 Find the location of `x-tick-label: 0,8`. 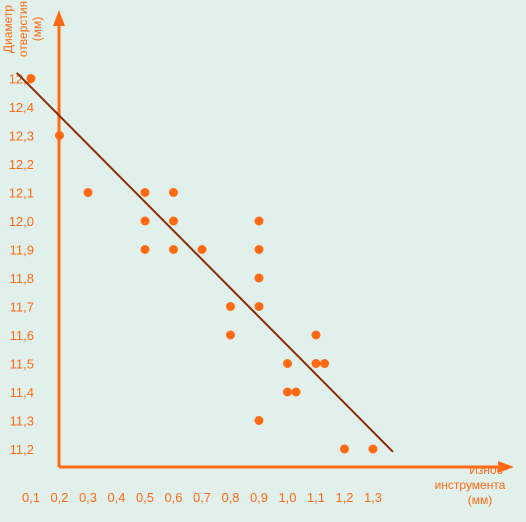

x-tick-label: 0,8 is located at coordinates (230, 497).